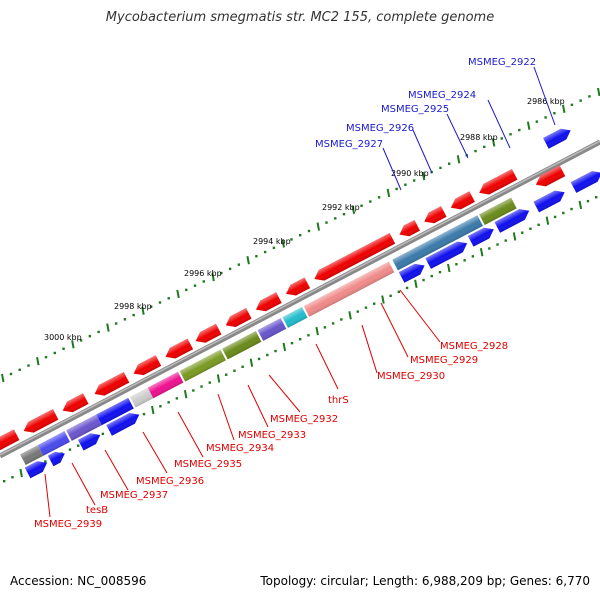  Describe the element at coordinates (240, 448) in the screenshot. I see `gene-label-MSMEG_2934: MSMEG_2934` at that location.